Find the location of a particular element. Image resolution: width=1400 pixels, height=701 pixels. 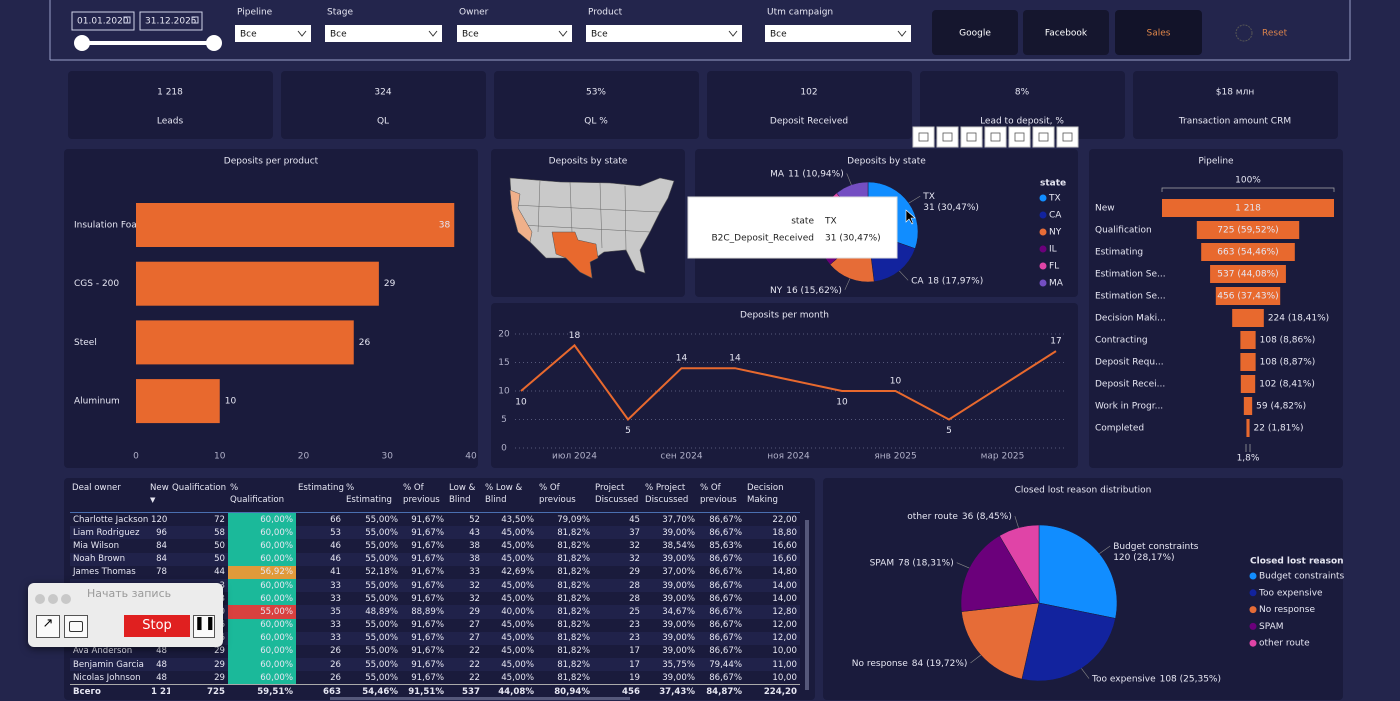

state-border is located at coordinates (601, 215).